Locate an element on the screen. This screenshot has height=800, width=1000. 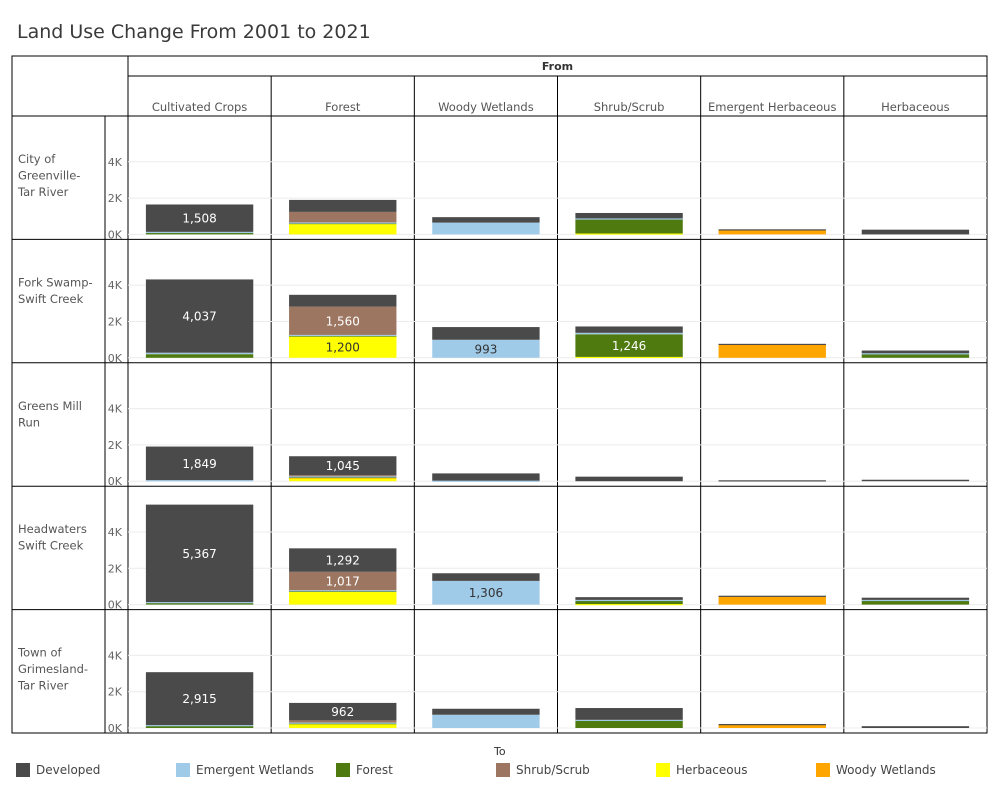
legend-title: To is located at coordinates (500, 751).